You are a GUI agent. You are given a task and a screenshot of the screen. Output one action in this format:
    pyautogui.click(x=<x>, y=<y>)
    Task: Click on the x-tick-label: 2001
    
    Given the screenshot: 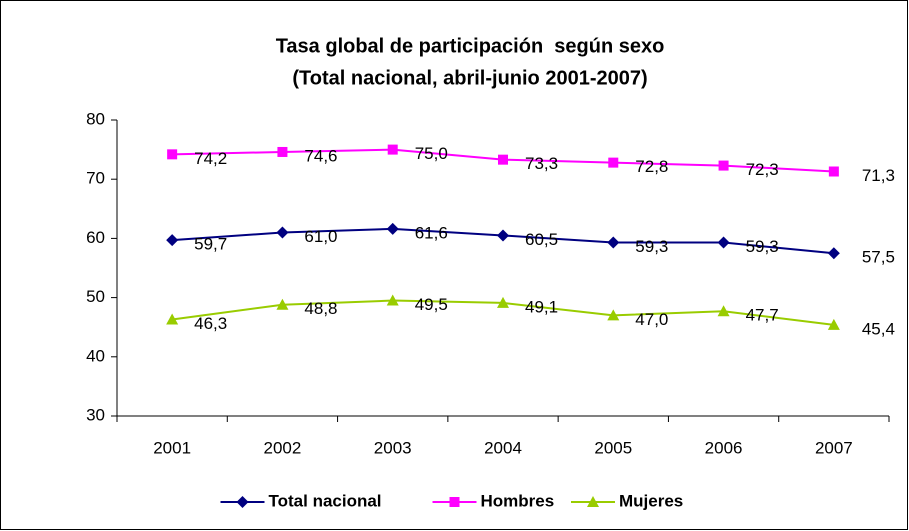 What is the action you would take?
    pyautogui.click(x=172, y=447)
    